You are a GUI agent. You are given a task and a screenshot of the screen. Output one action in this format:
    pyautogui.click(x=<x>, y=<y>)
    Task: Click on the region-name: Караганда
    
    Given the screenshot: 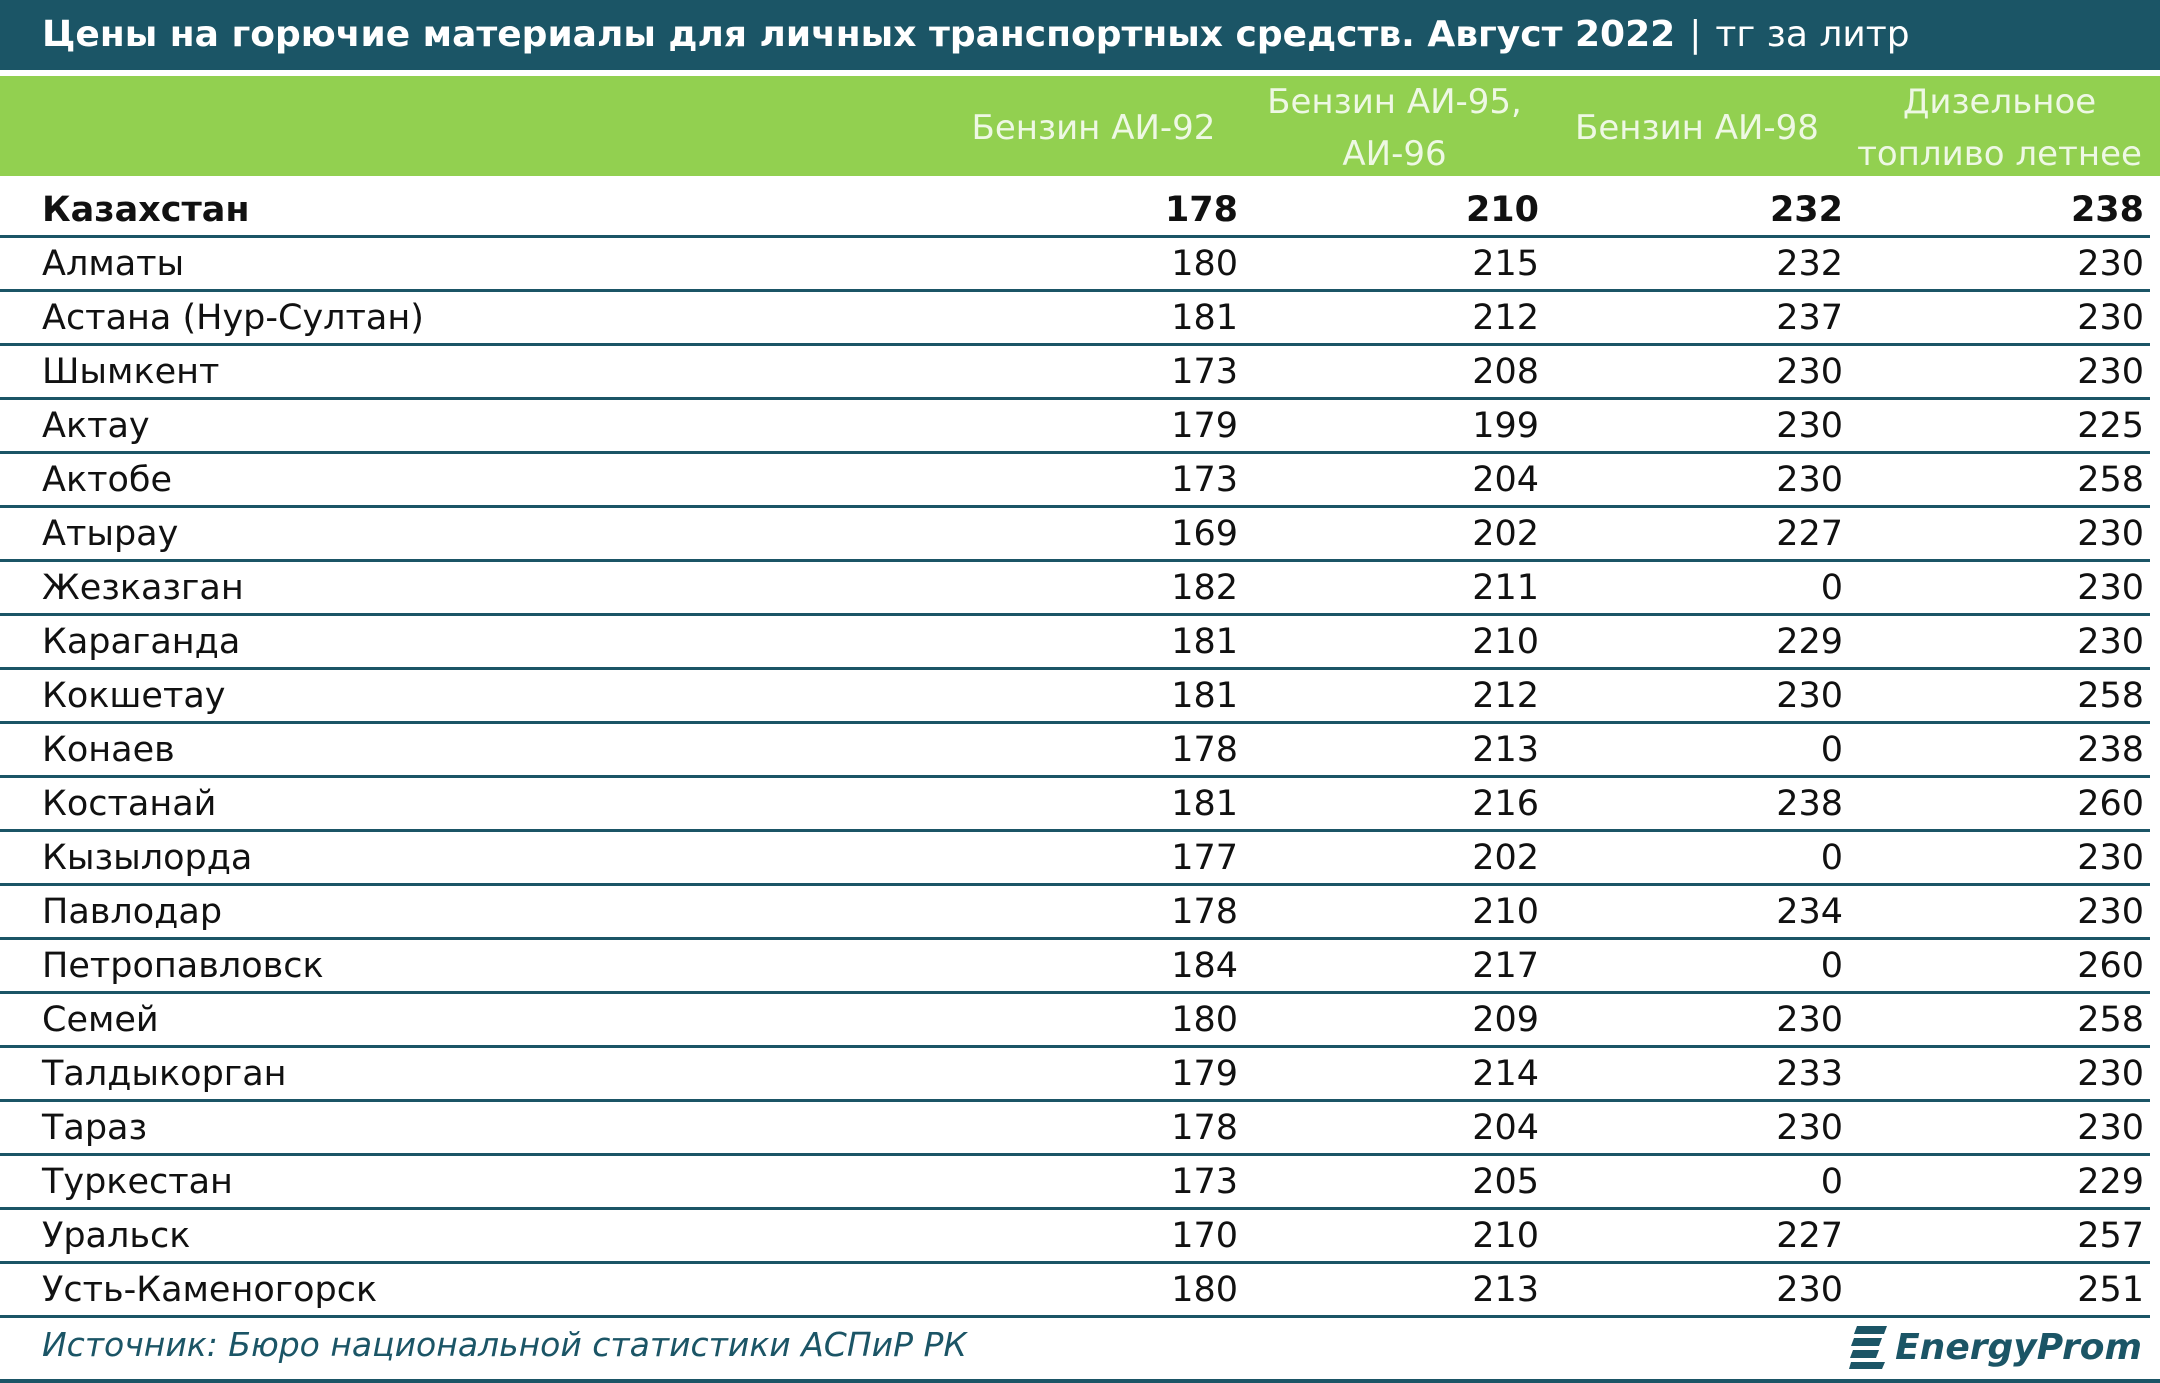 What is the action you would take?
    pyautogui.click(x=471, y=642)
    